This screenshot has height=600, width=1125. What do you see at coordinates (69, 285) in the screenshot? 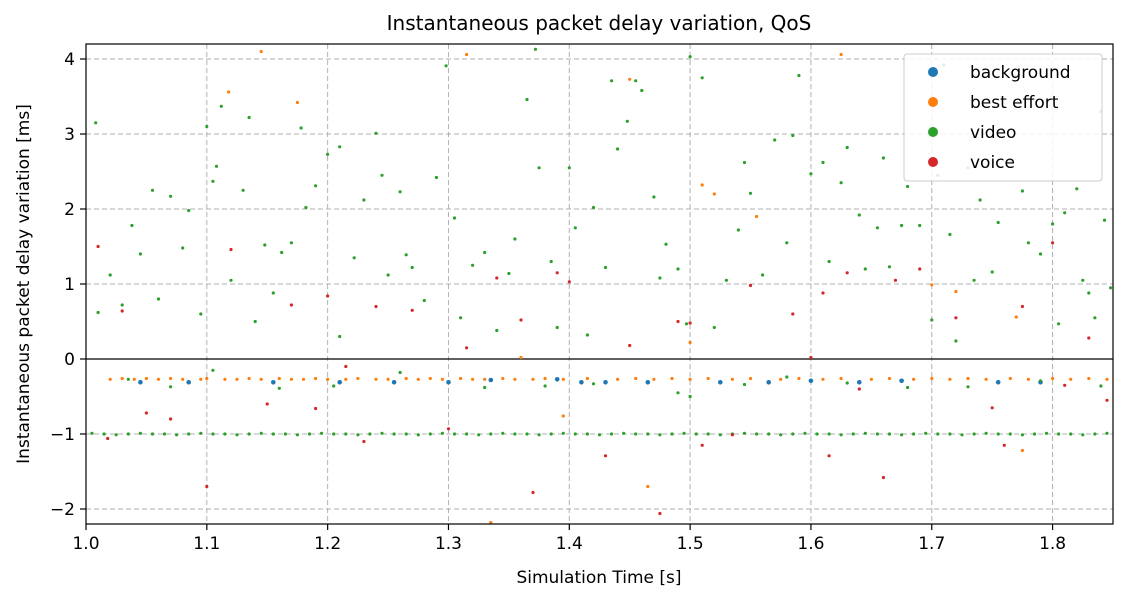
I see `y-tick-label: 1` at bounding box center [69, 285].